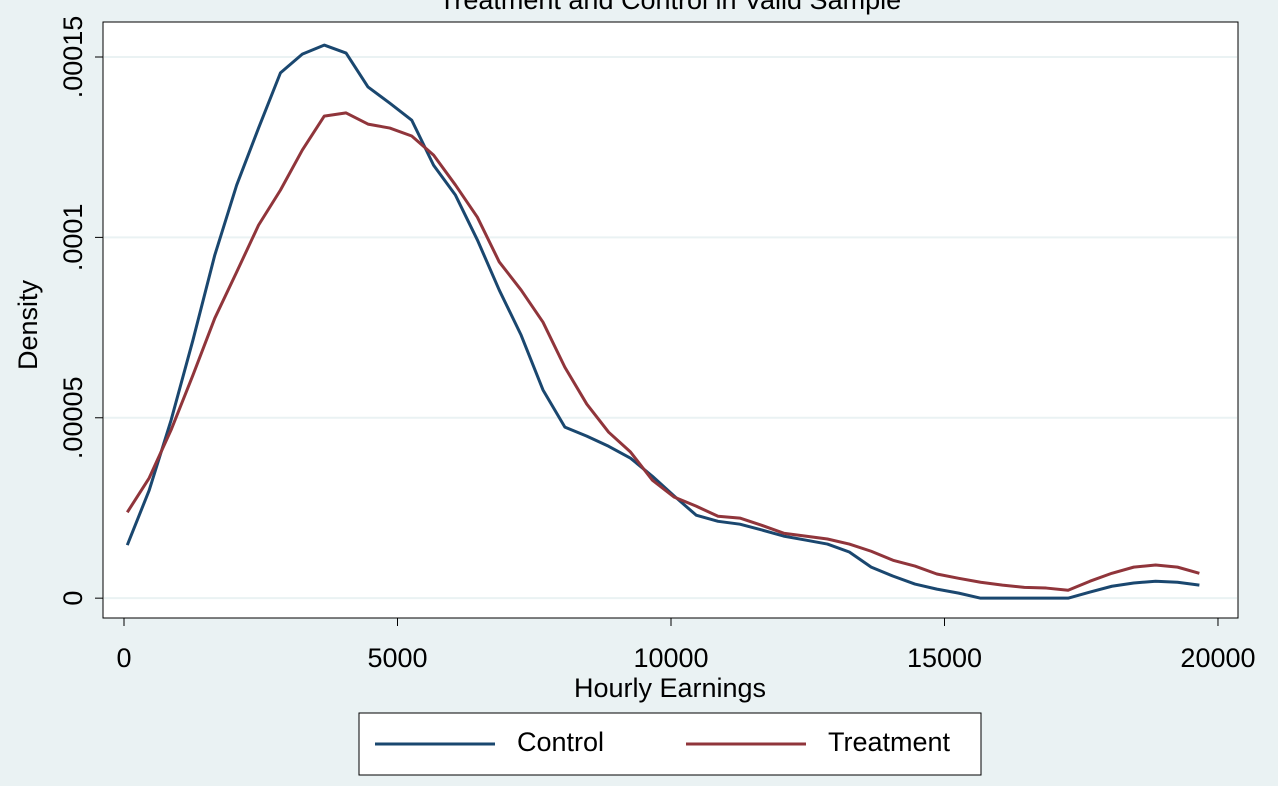  What do you see at coordinates (73, 417) in the screenshot?
I see `y-tick-label: .00005` at bounding box center [73, 417].